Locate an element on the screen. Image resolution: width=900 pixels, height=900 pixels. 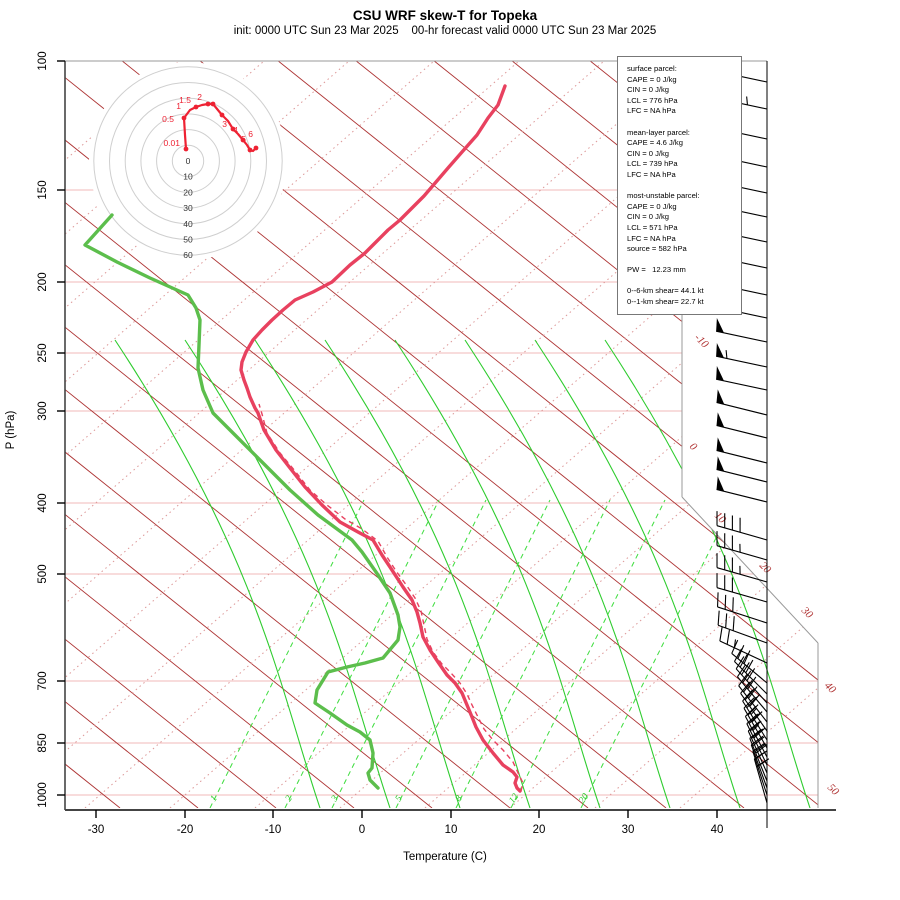
hodograph-backdrop is located at coordinates (188, 161).